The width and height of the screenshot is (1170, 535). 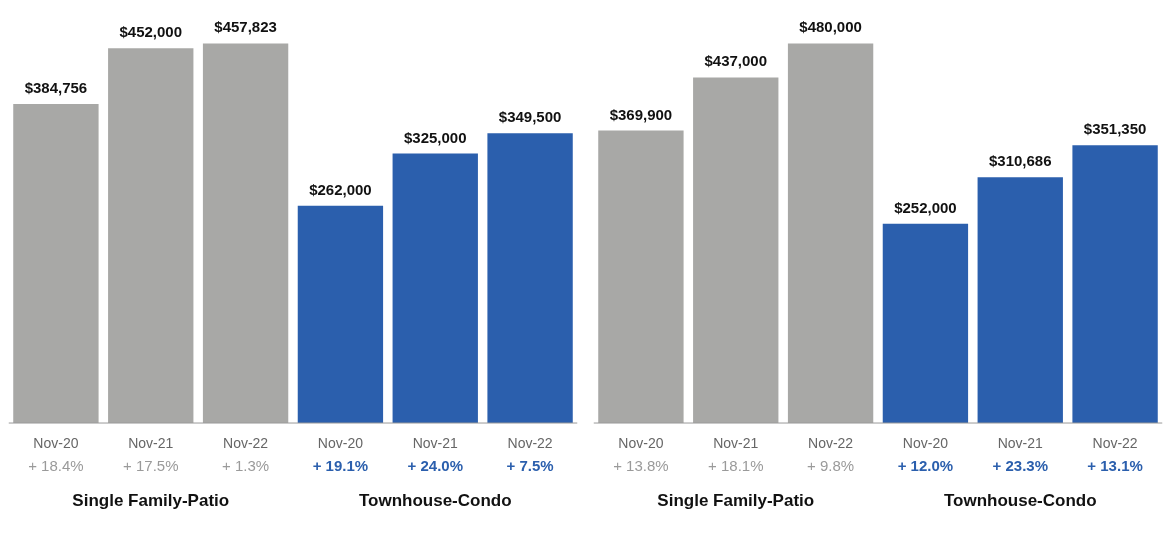 What do you see at coordinates (530, 117) in the screenshot?
I see `data-label: $349,500` at bounding box center [530, 117].